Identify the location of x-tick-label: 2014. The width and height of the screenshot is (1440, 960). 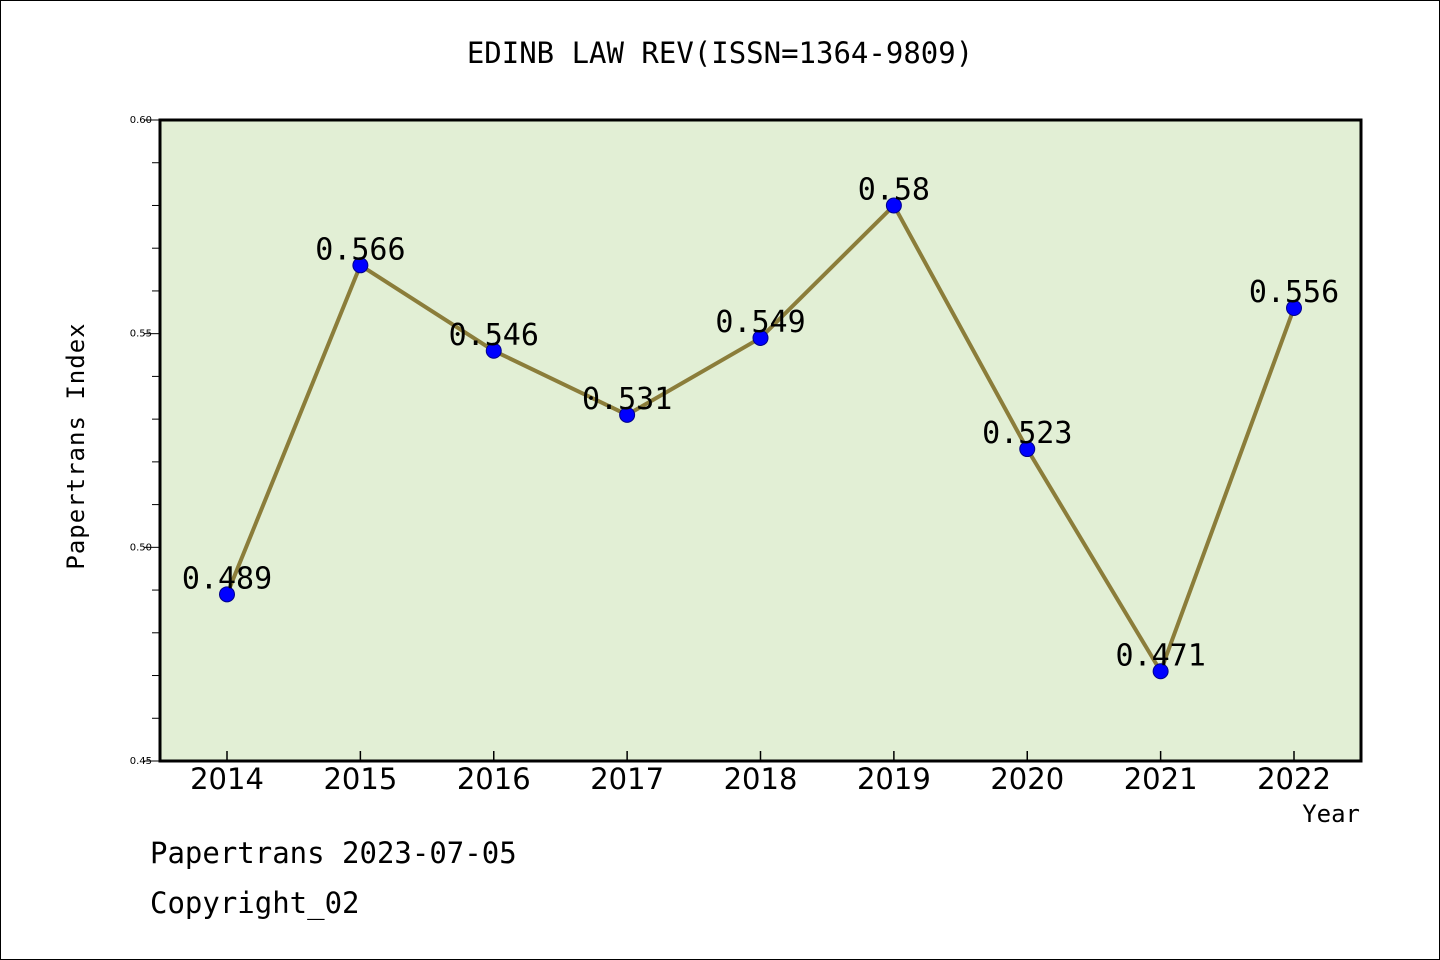
(227, 779).